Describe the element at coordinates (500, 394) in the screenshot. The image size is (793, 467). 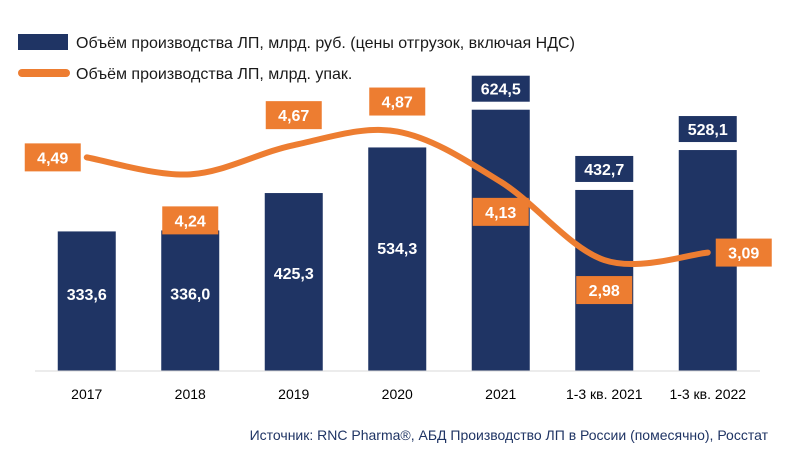
I see `x-tick-label: 2021` at that location.